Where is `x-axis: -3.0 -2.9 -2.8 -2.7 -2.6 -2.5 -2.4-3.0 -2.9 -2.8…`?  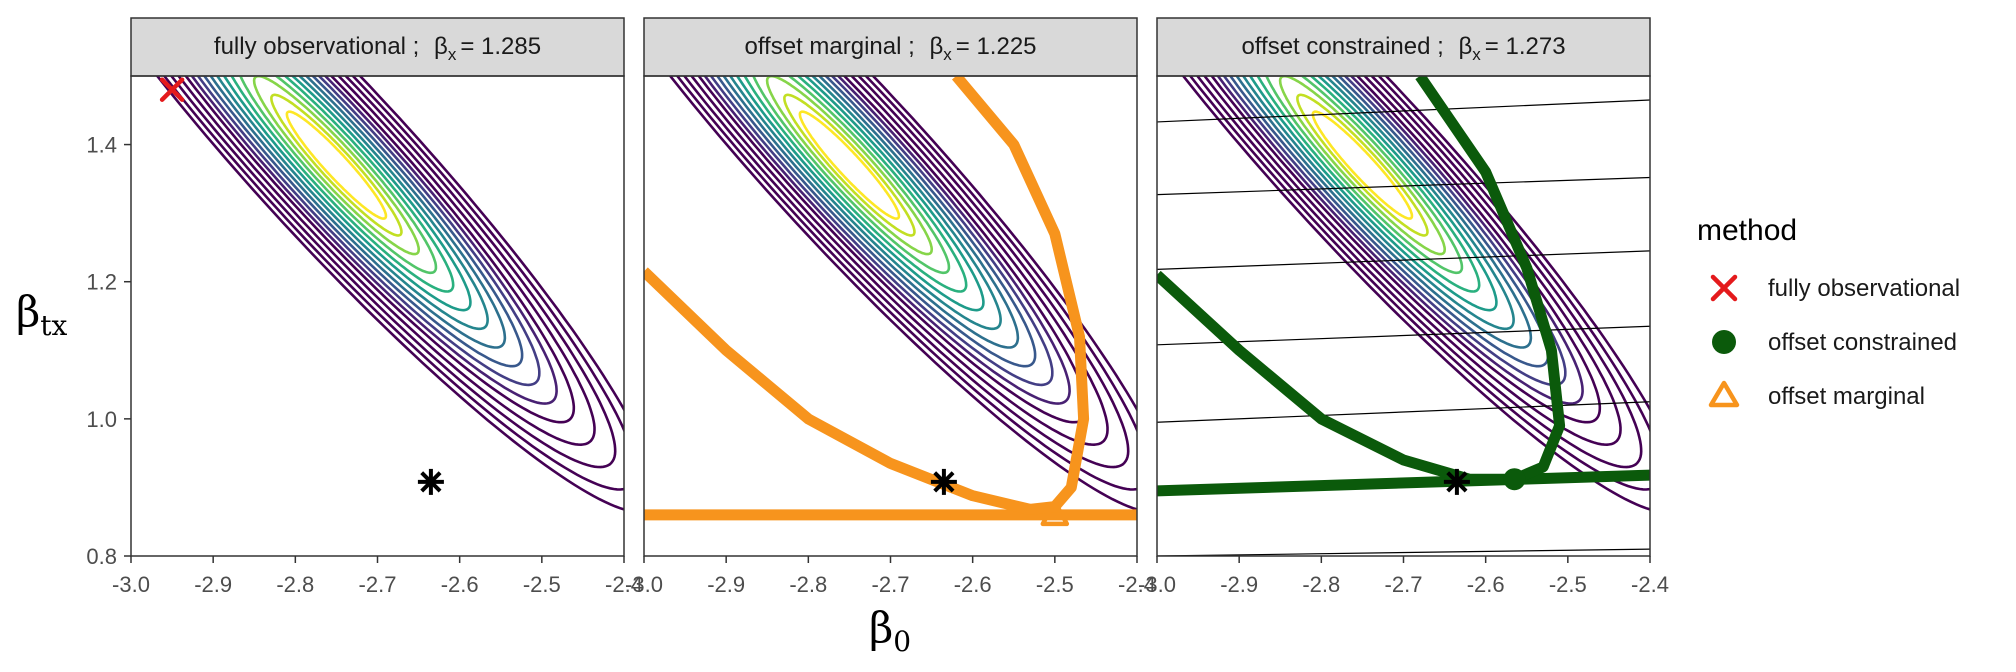
x-axis: -3.0 -2.9 -2.8 -2.7 -2.6 -2.5 -2.4-3.0 -2.9 -2.8… is located at coordinates (890, 576).